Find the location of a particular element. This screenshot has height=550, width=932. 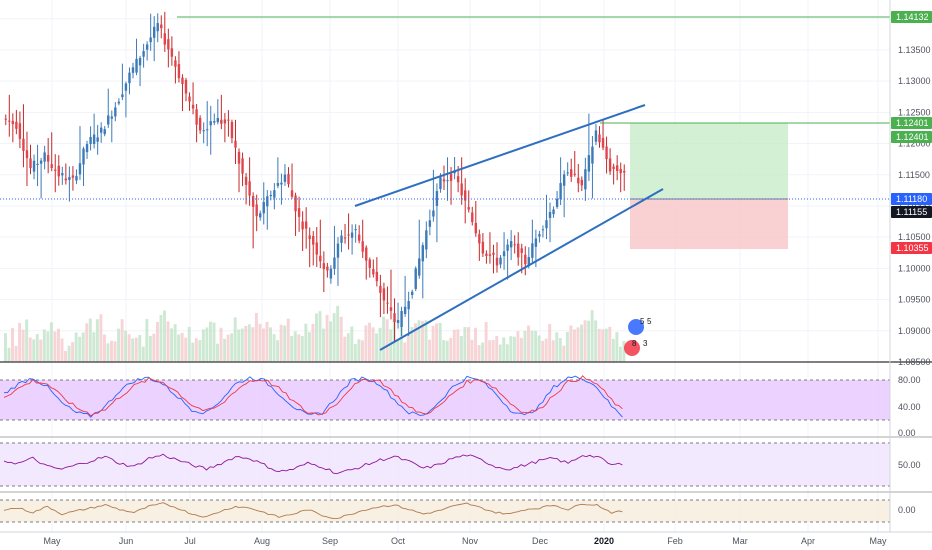

oscillator-line is located at coordinates (313, 511).